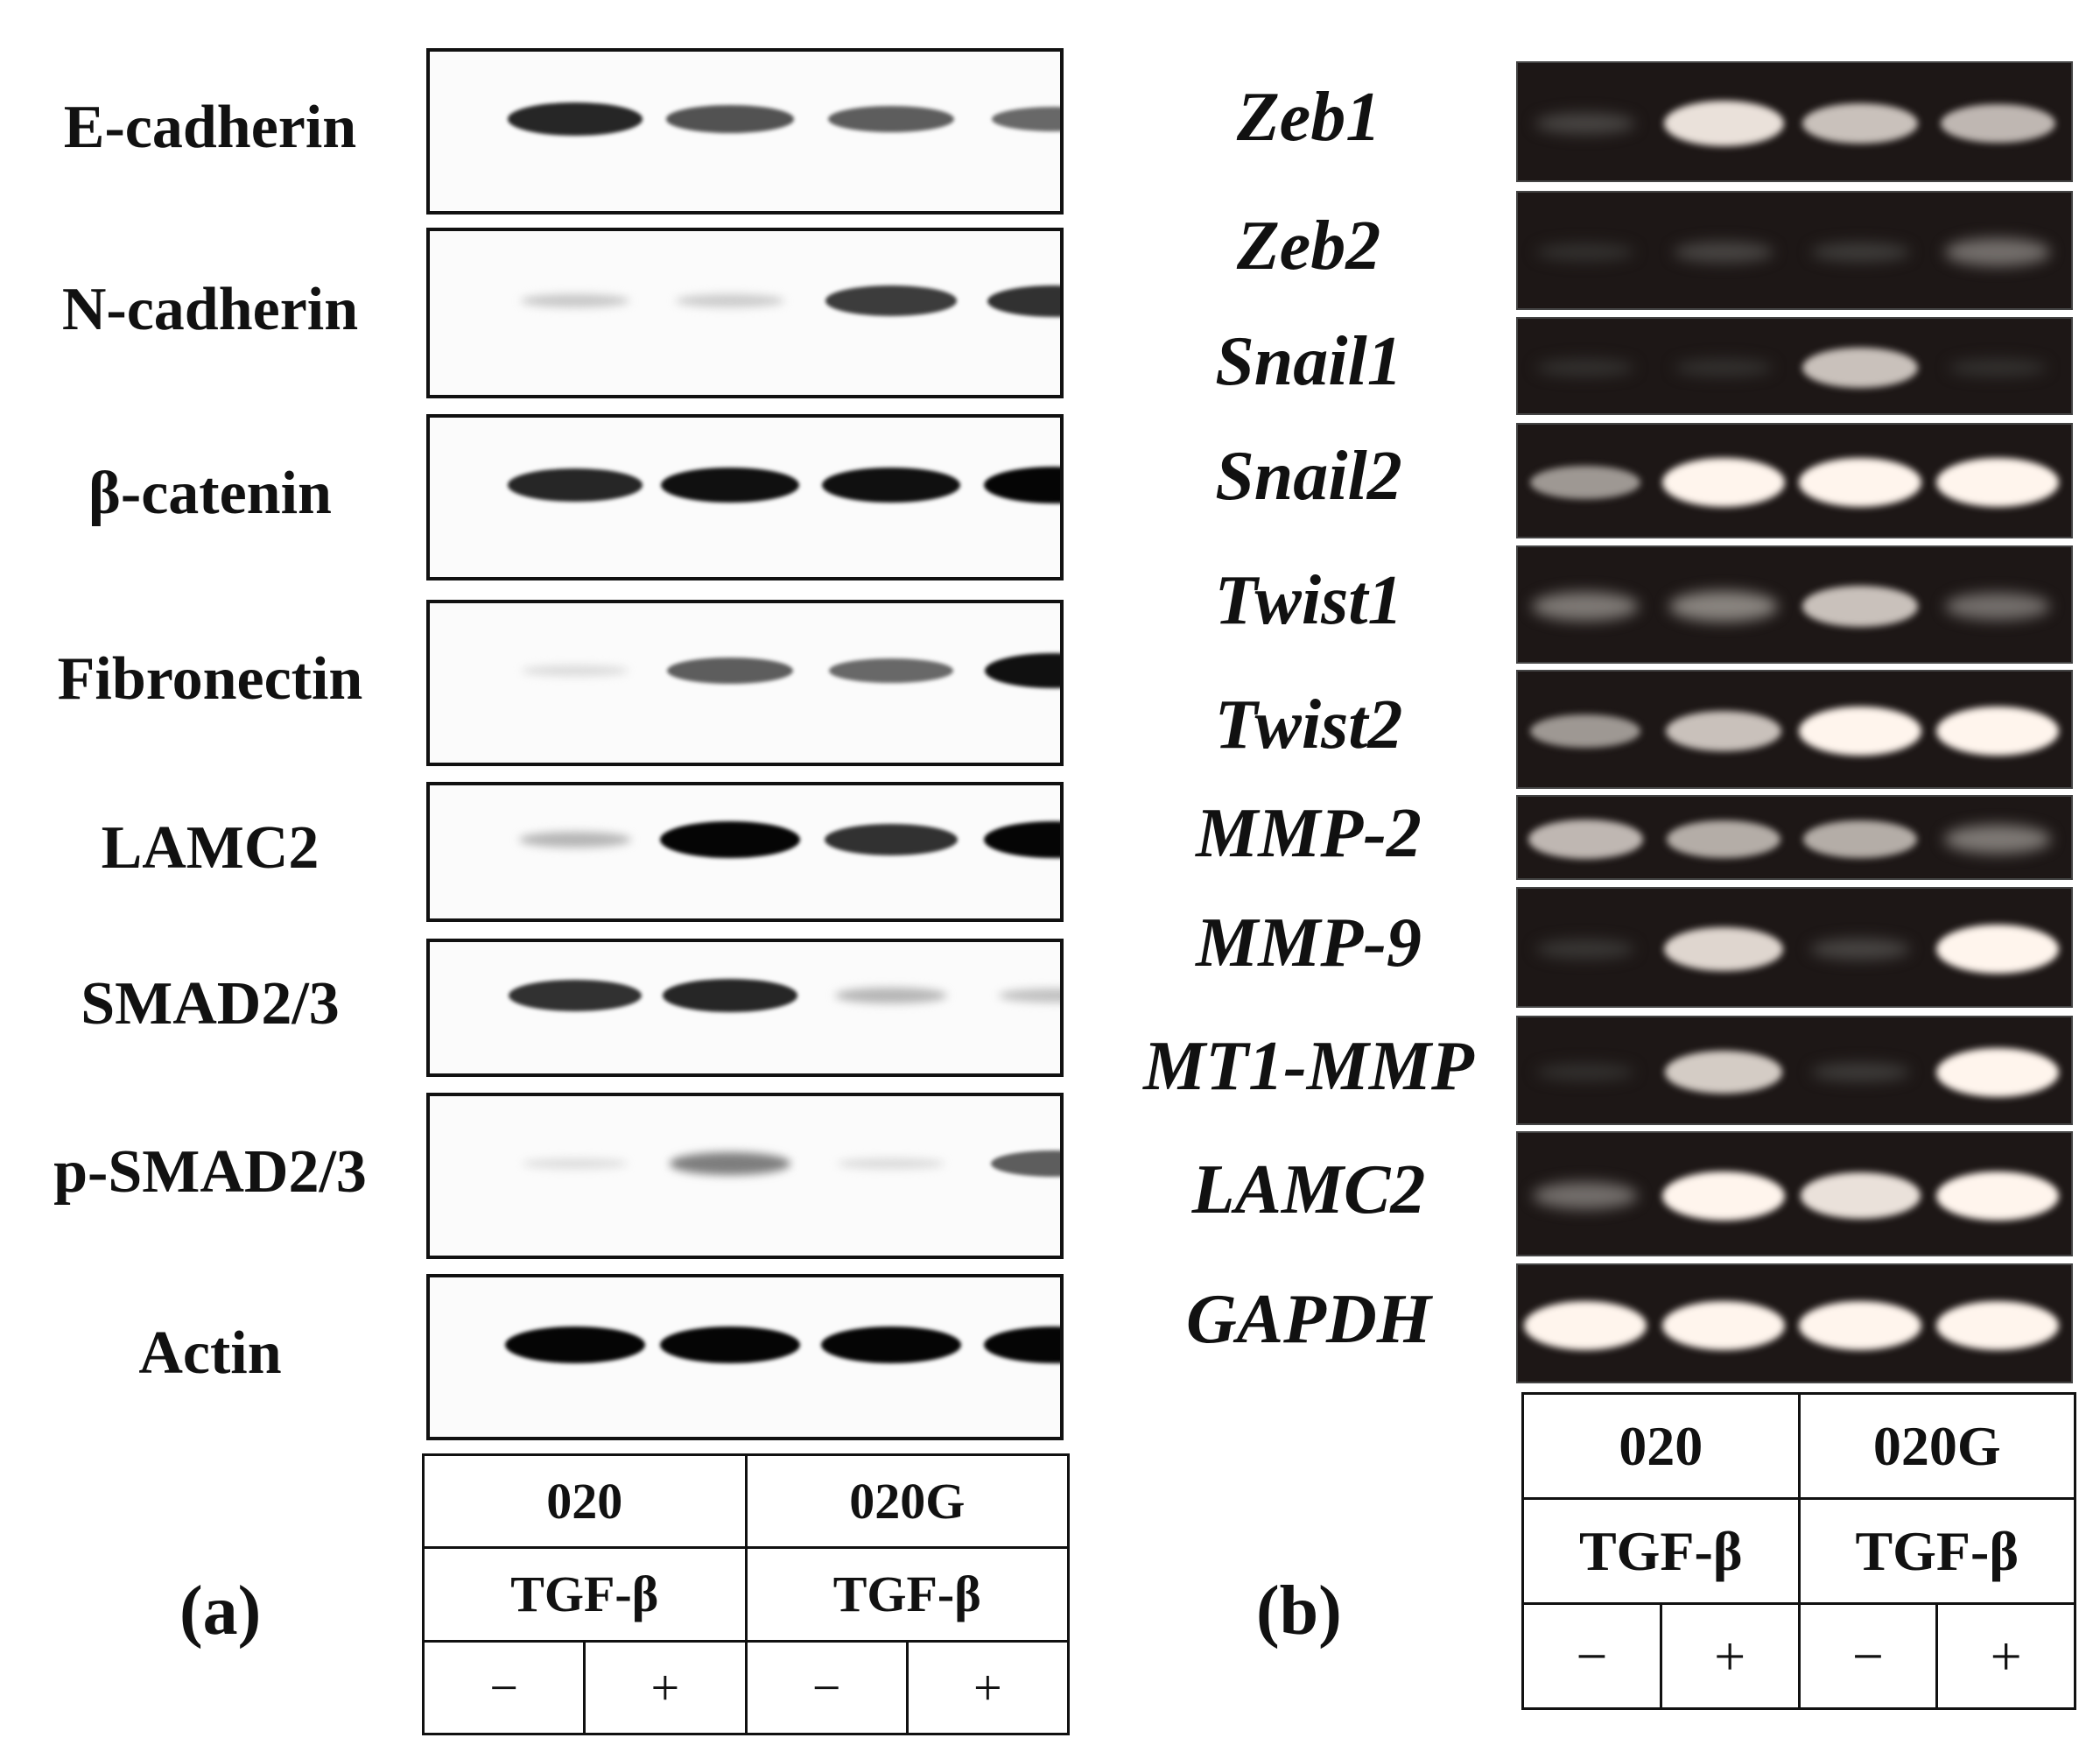 This screenshot has width=2100, height=1759. What do you see at coordinates (1794, 1193) in the screenshot?
I see `gel-lamc2` at bounding box center [1794, 1193].